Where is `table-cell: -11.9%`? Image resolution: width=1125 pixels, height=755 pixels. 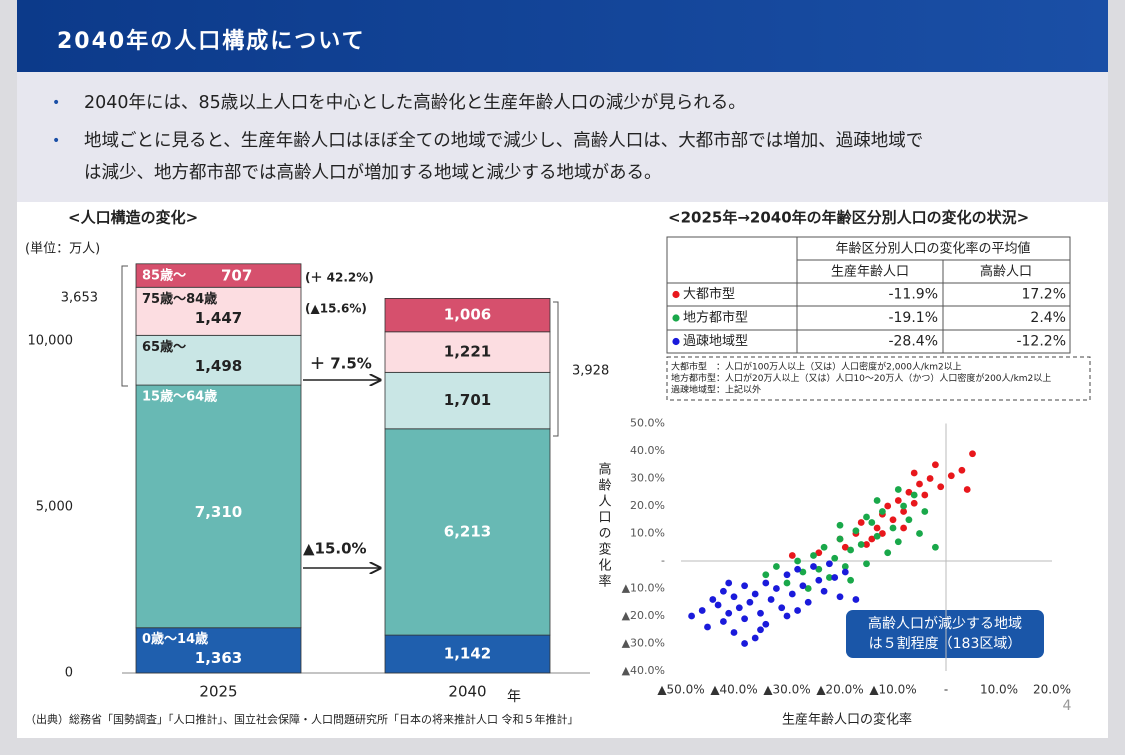
table-cell: -11.9% is located at coordinates (913, 295).